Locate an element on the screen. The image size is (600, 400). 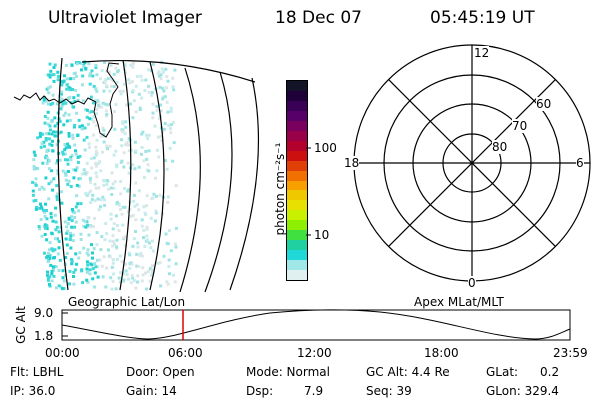
altitude-xtick: 18:00 is located at coordinates (441, 353).